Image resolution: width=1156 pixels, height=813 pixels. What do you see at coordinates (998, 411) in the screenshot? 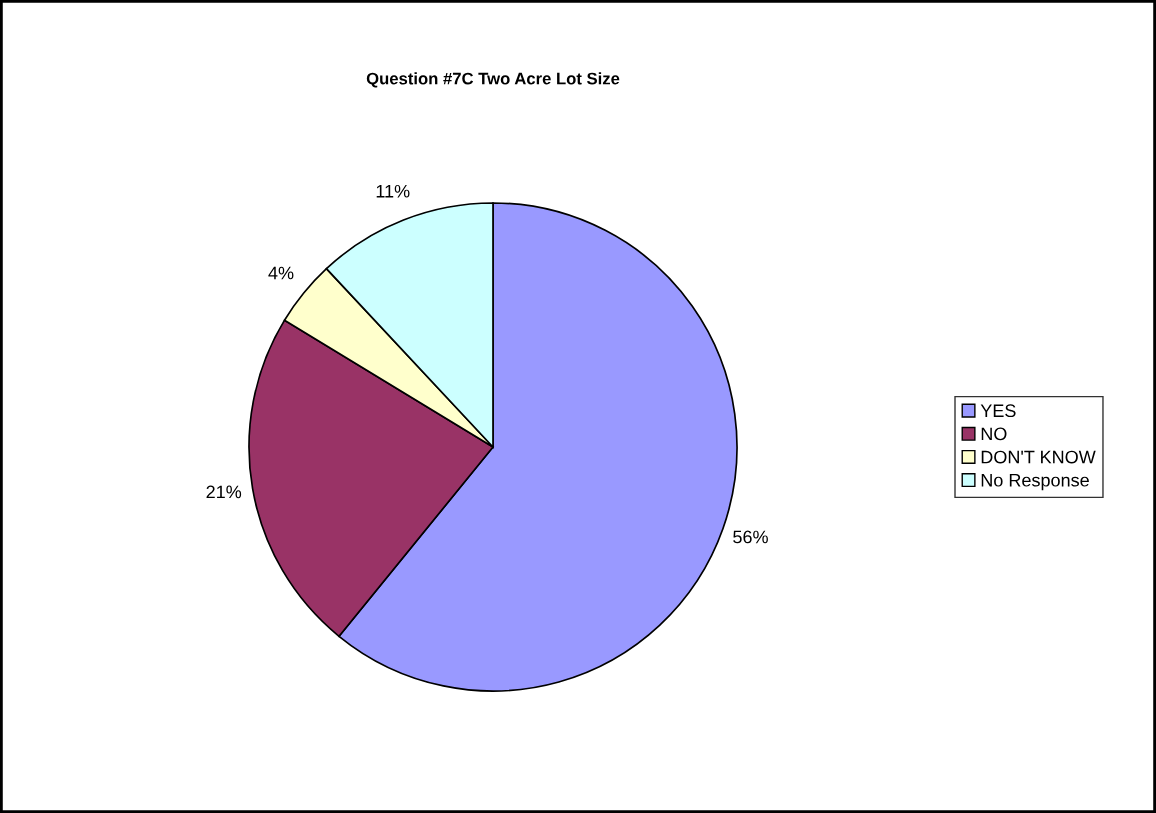
I see `legend-label: YES` at bounding box center [998, 411].